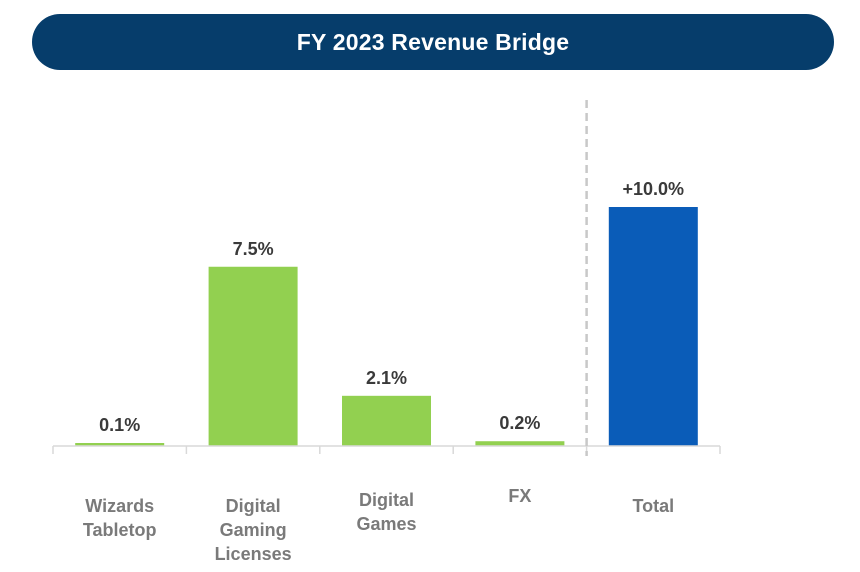 This screenshot has width=860, height=572. Describe the element at coordinates (253, 356) in the screenshot. I see `bar-digital-gaming-licenses` at that location.